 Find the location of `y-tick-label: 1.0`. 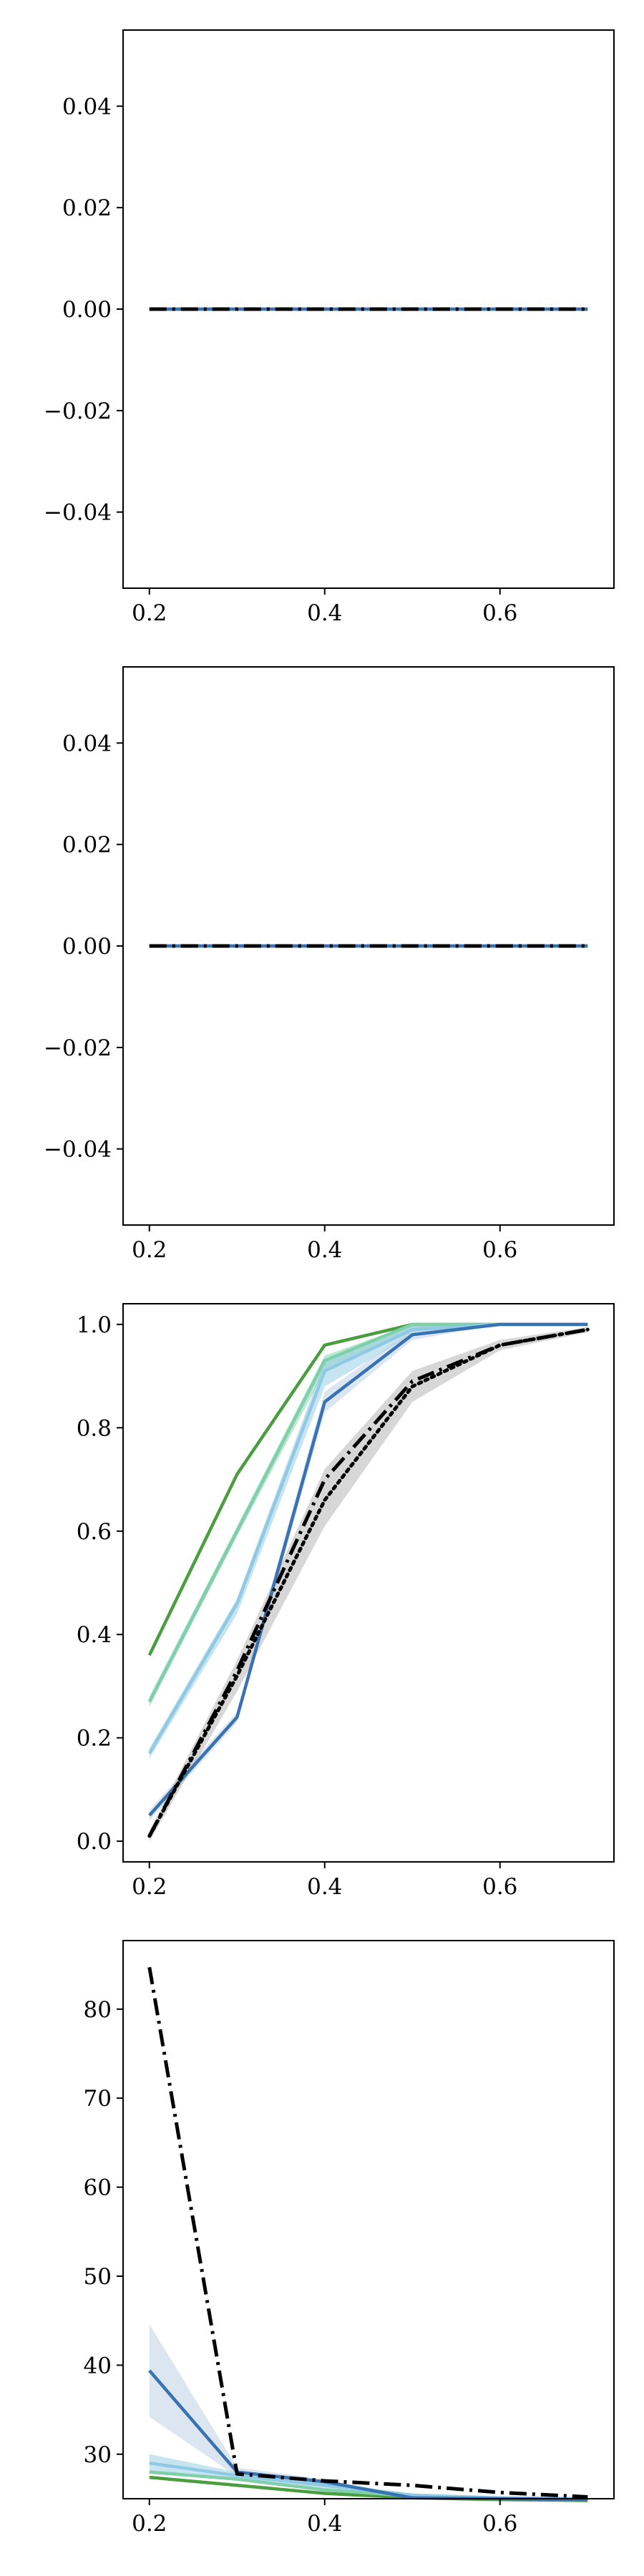

y-tick-label: 1.0 is located at coordinates (94, 1325).